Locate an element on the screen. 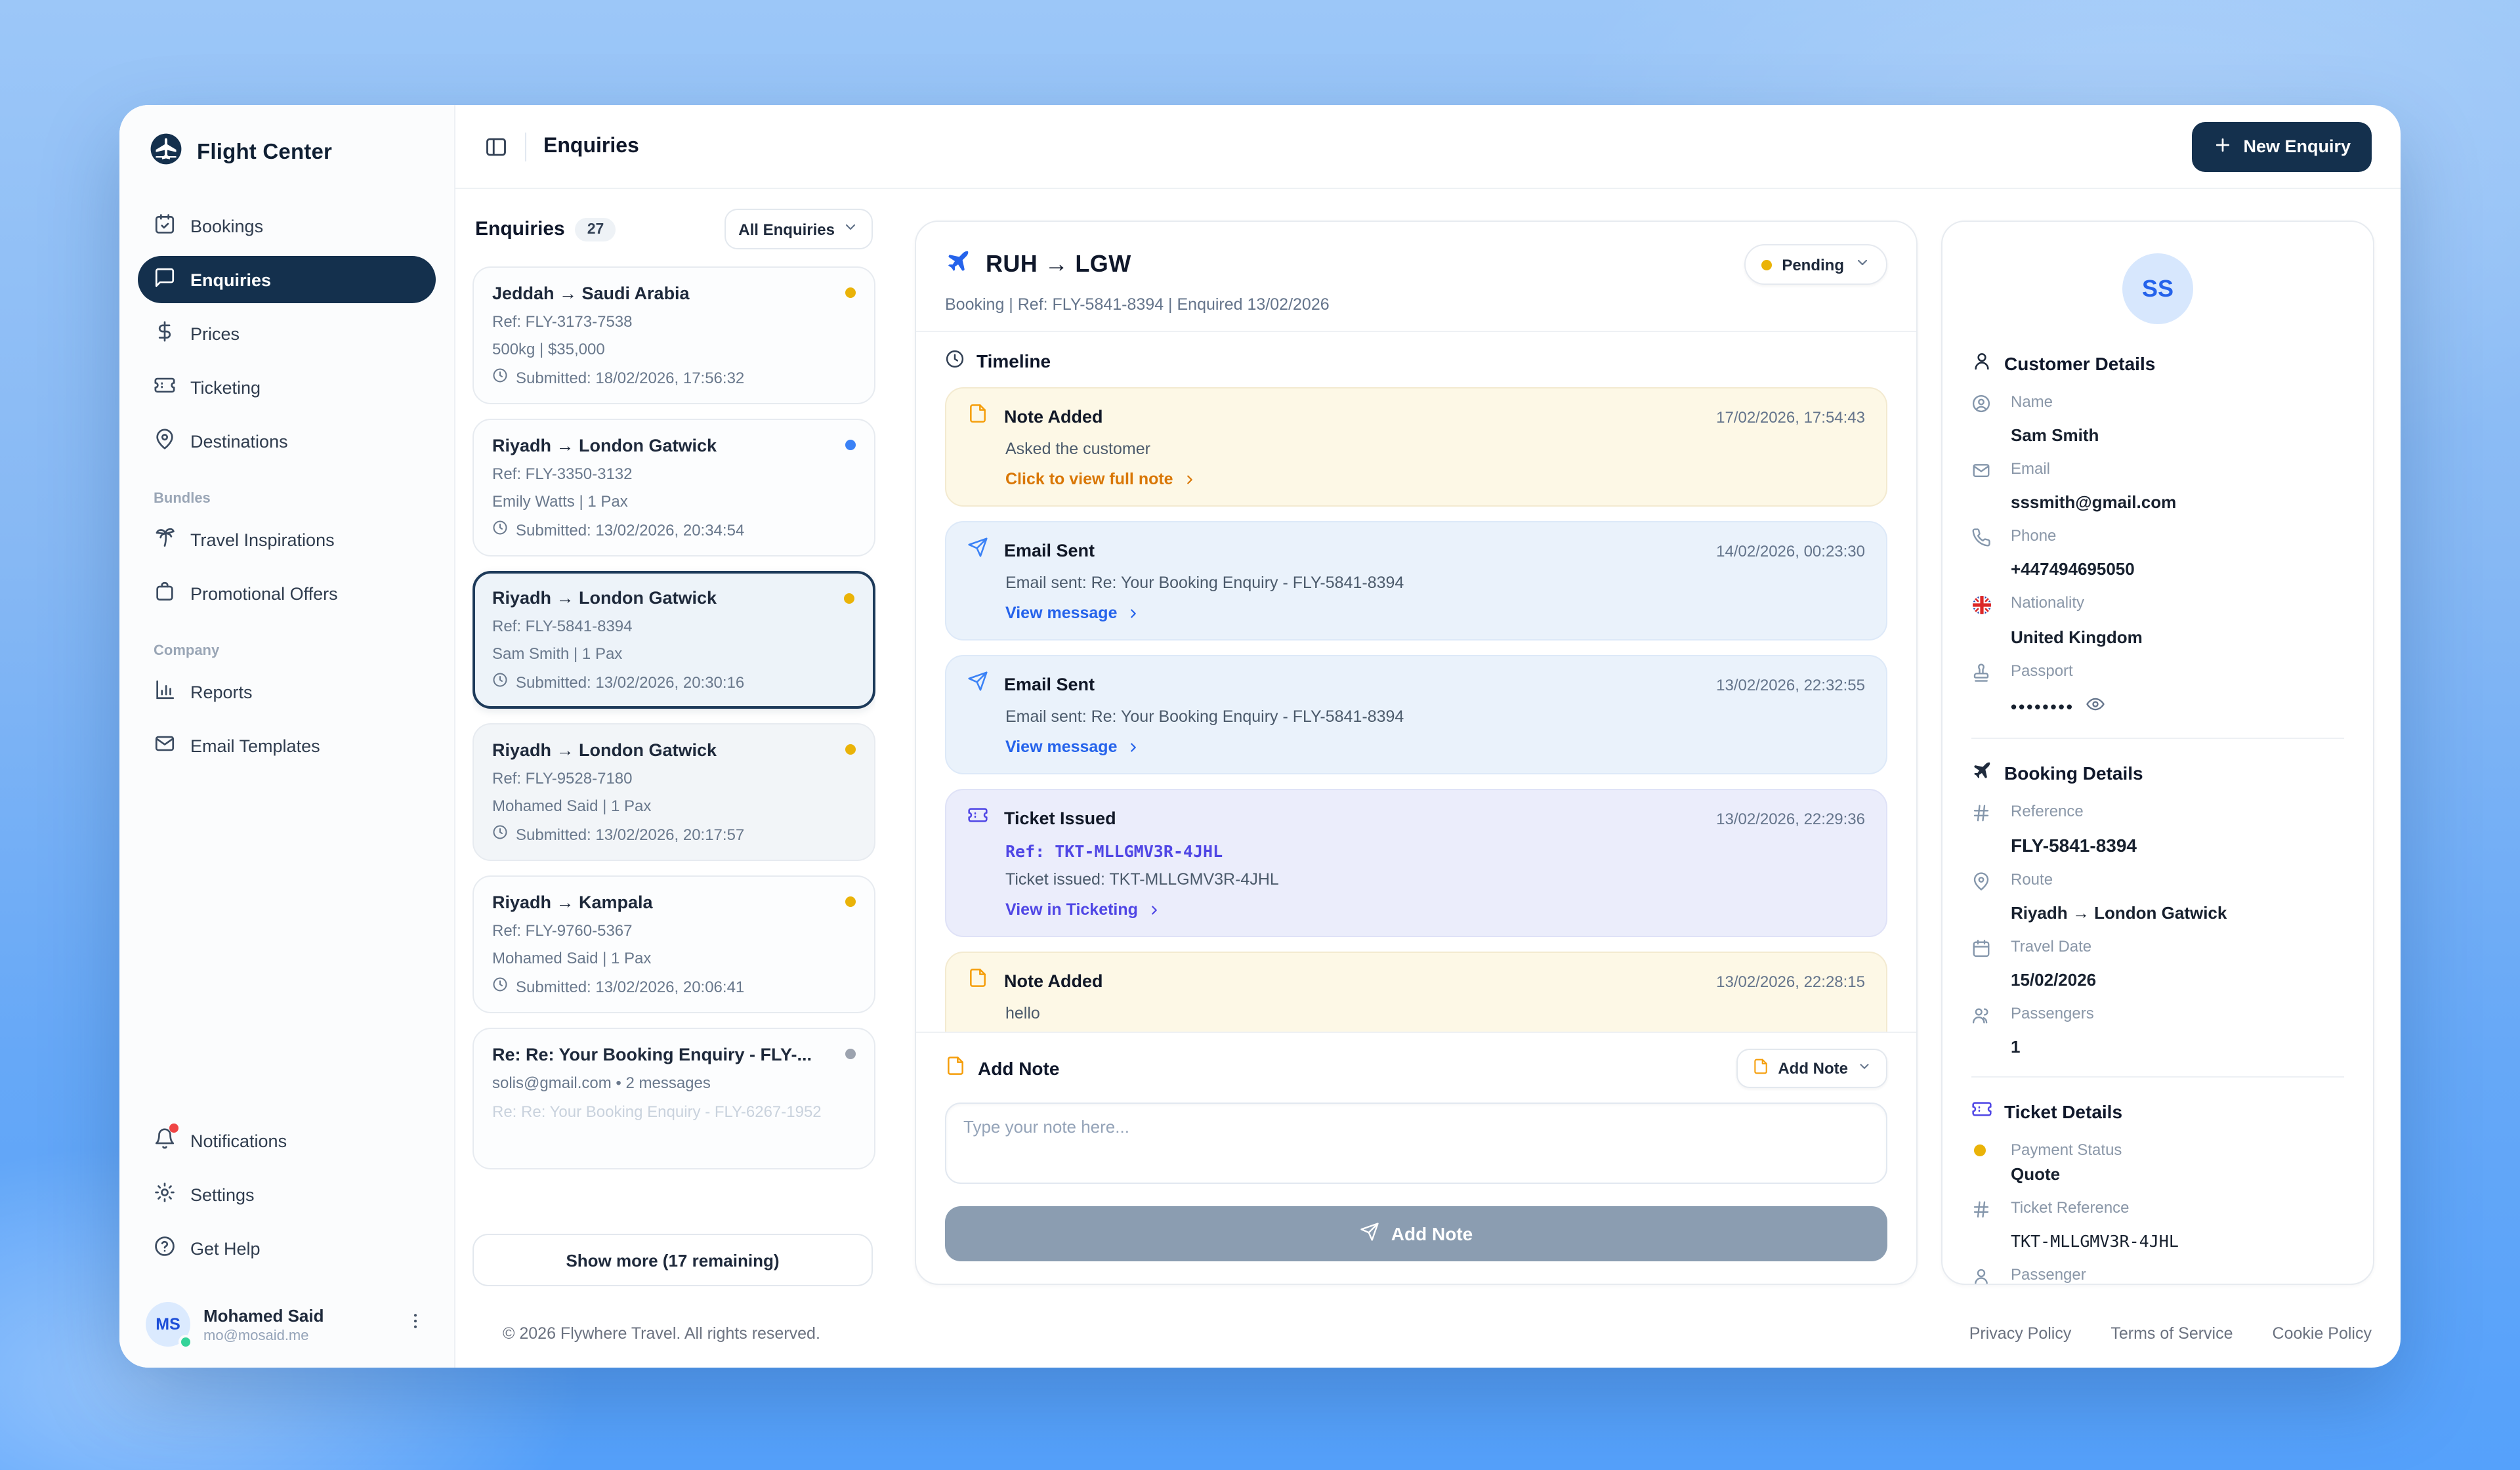  sidebar-item-promotional-offers: Promotional Offers is located at coordinates (287, 593).